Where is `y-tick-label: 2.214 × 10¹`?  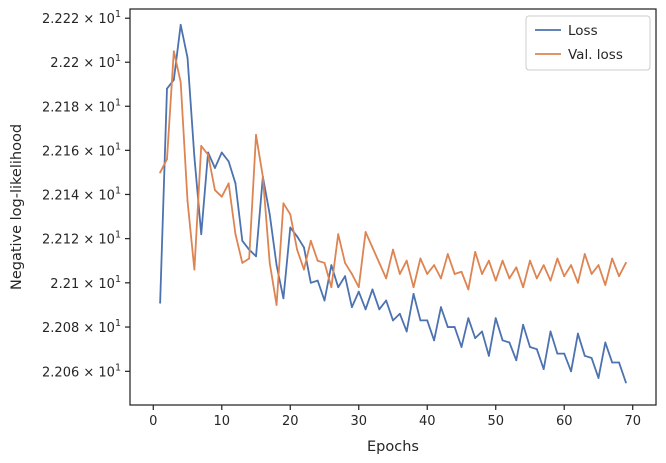
y-tick-label: 2.214 × 10¹ is located at coordinates (81, 194).